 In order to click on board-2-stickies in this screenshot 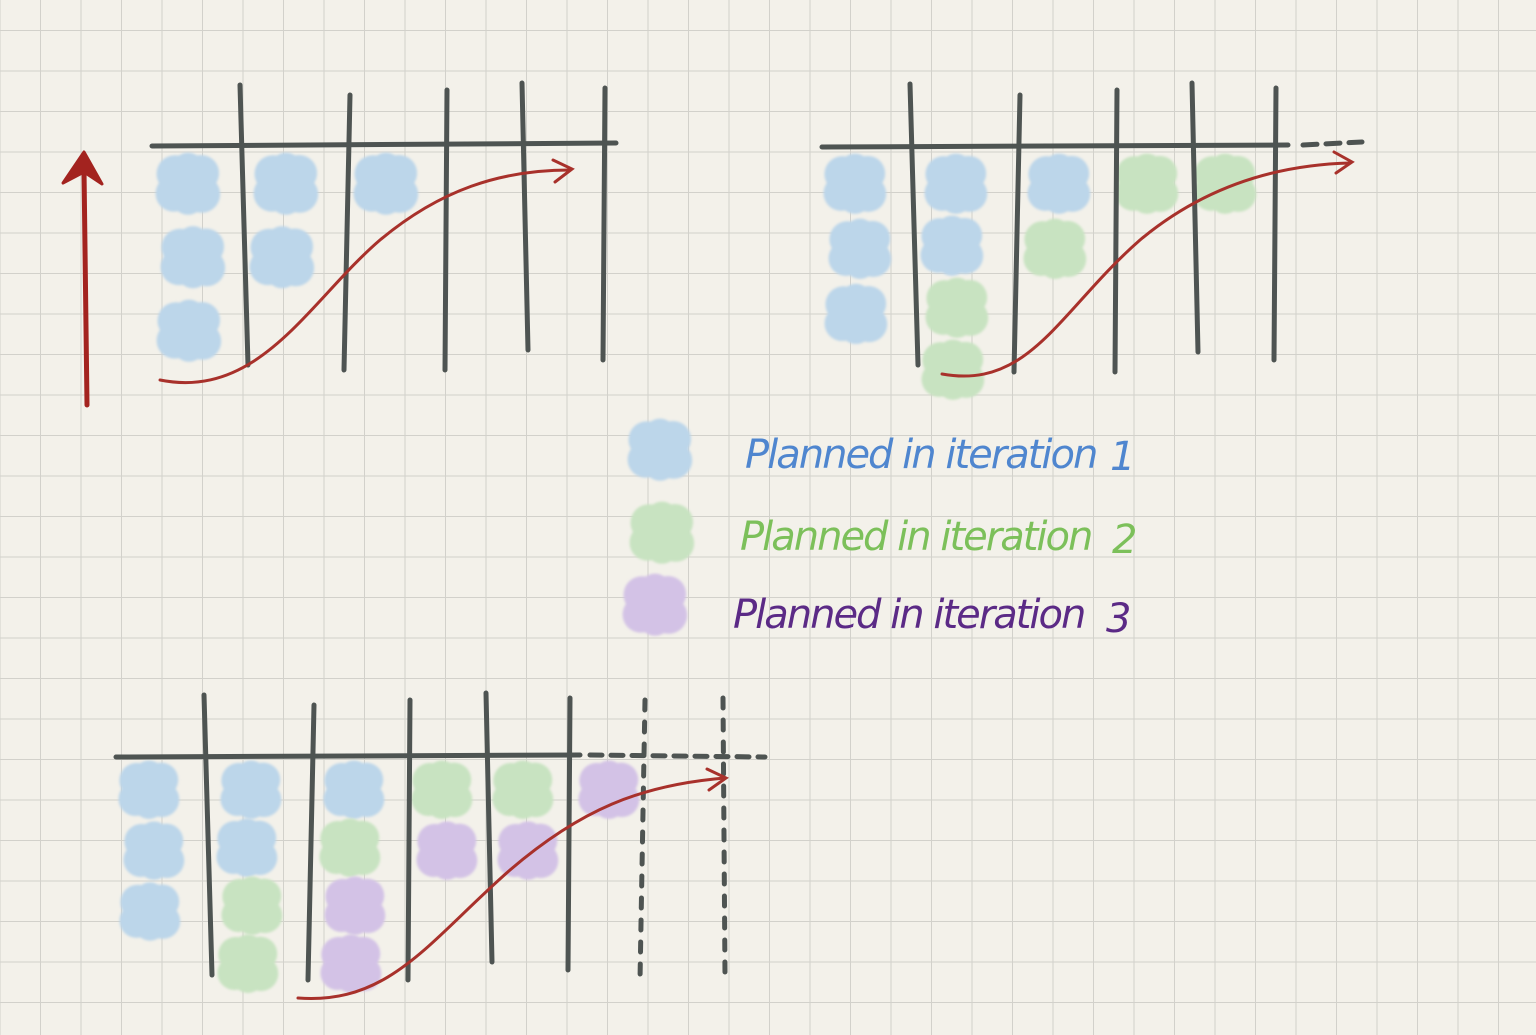, I will do `click(1040, 276)`.